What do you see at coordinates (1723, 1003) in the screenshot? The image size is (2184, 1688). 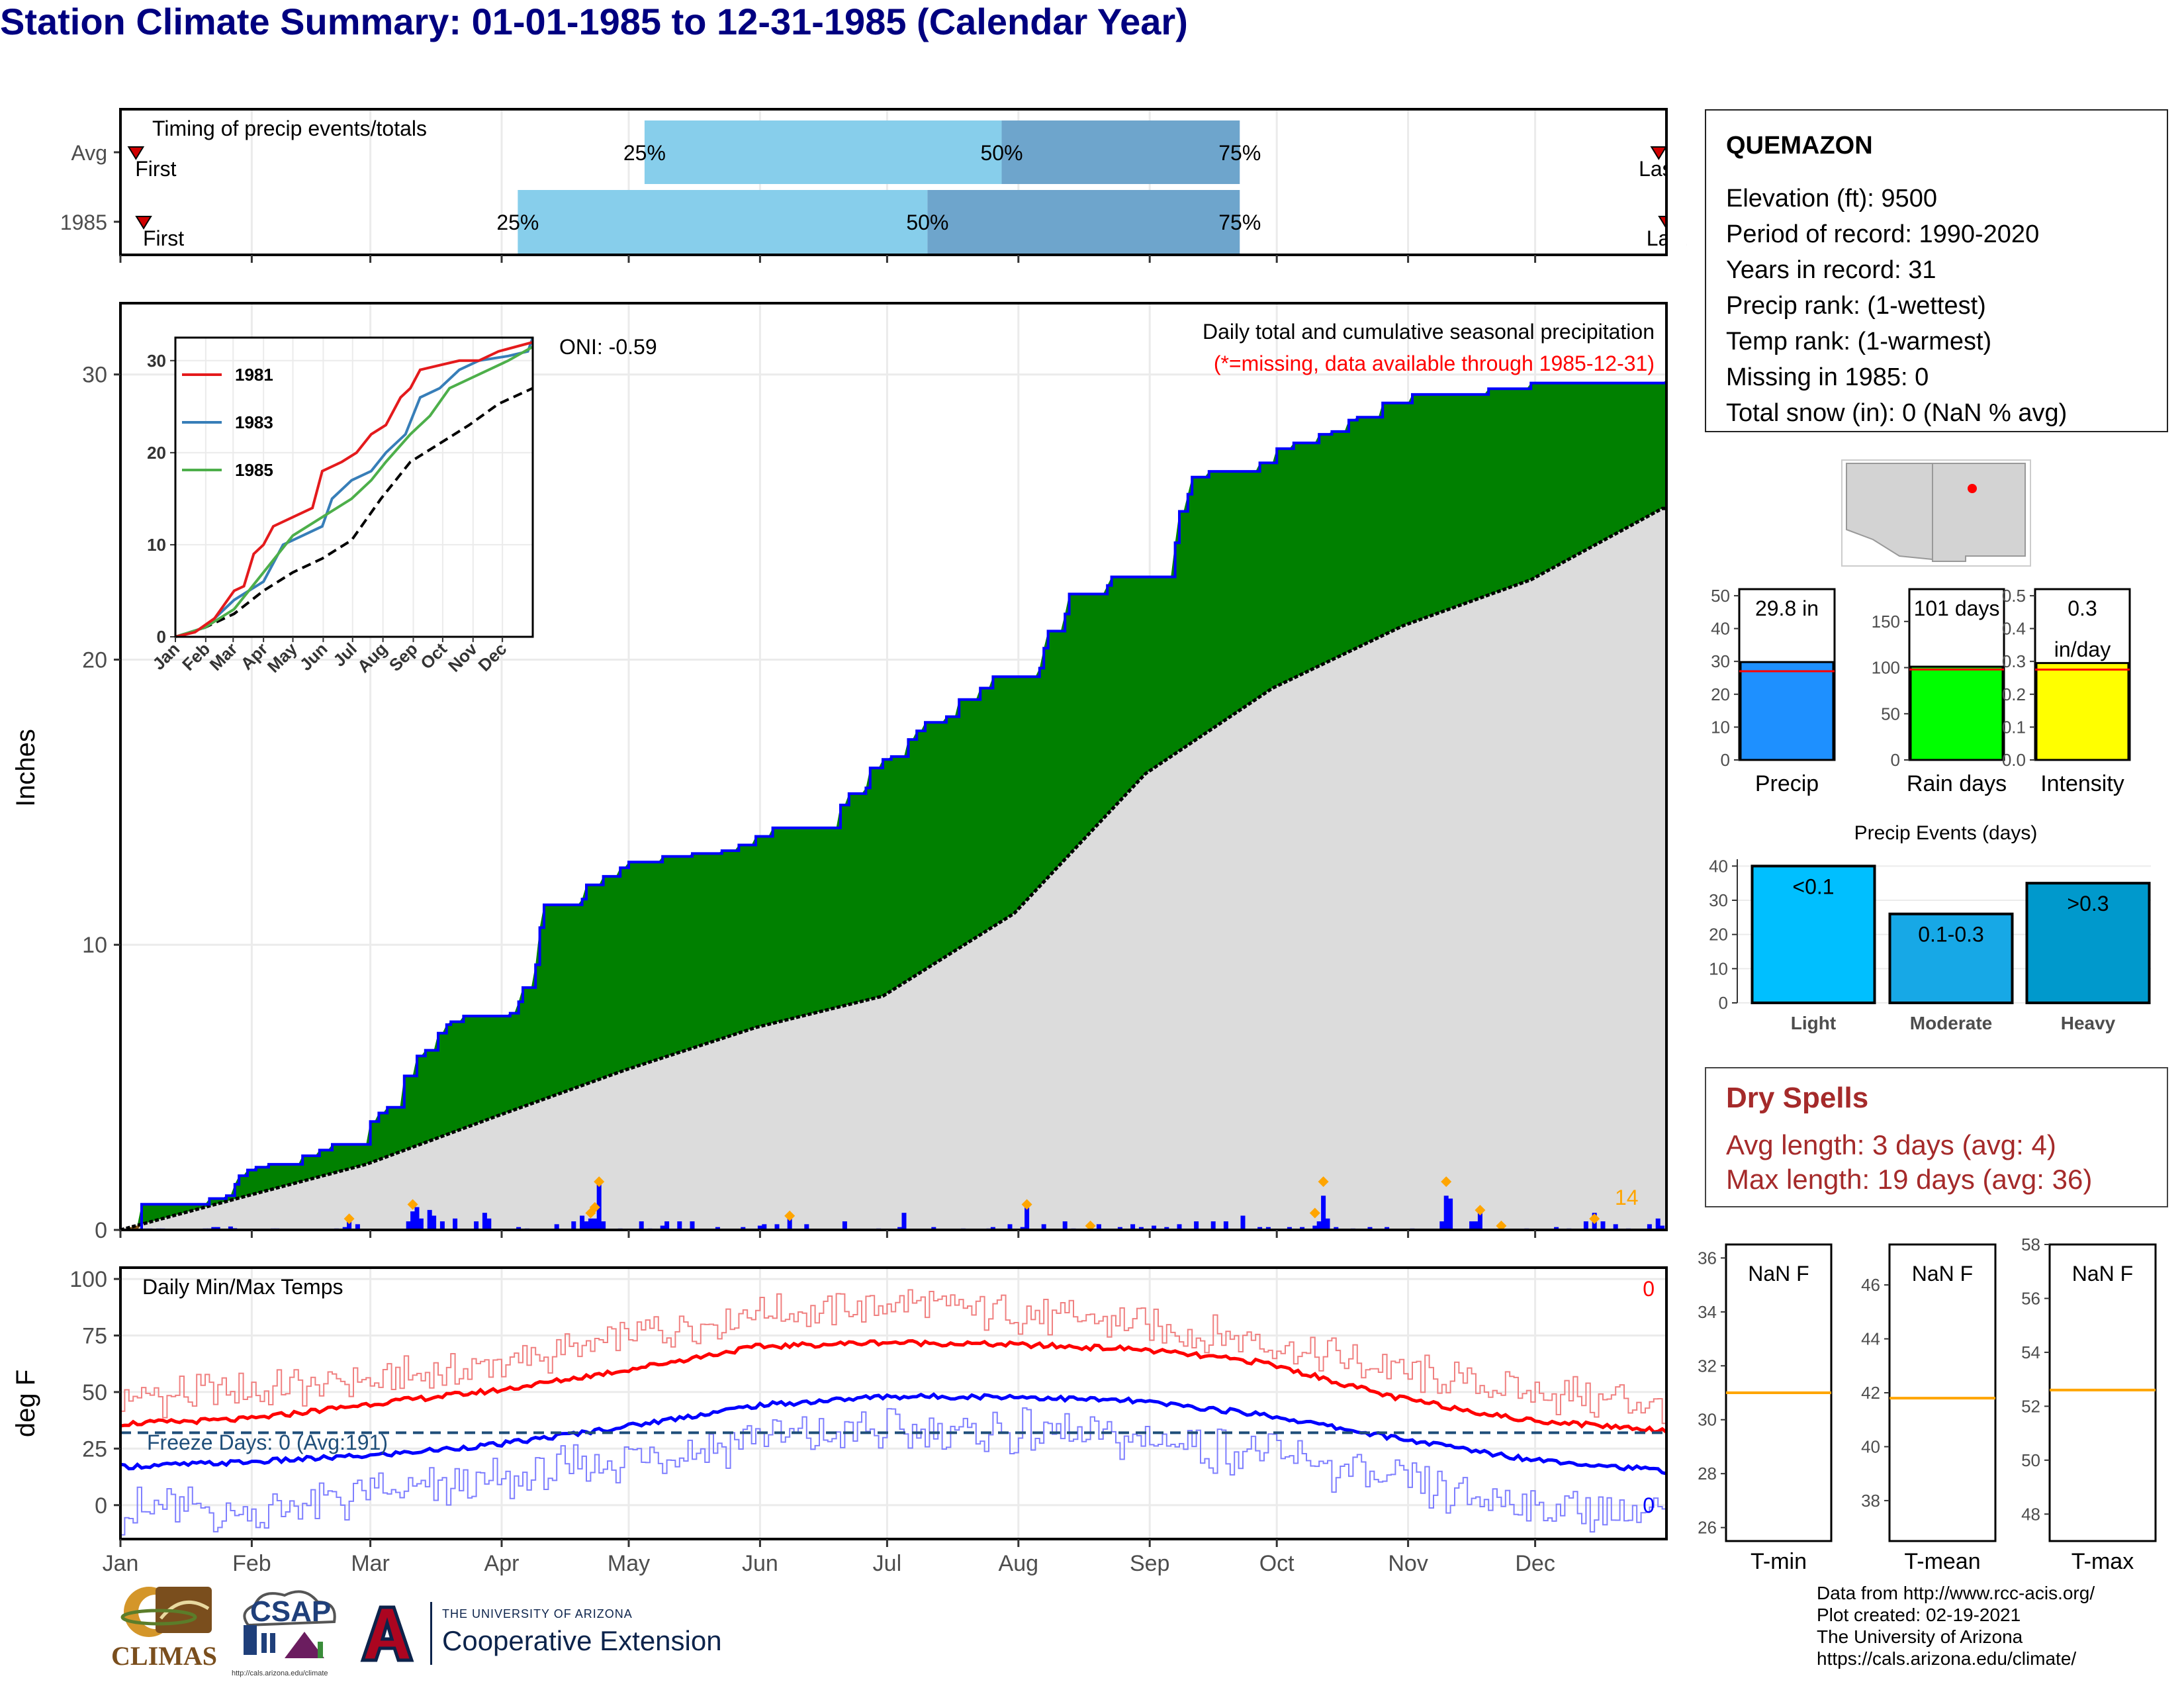 I see `events-y-tick-label: 0` at bounding box center [1723, 1003].